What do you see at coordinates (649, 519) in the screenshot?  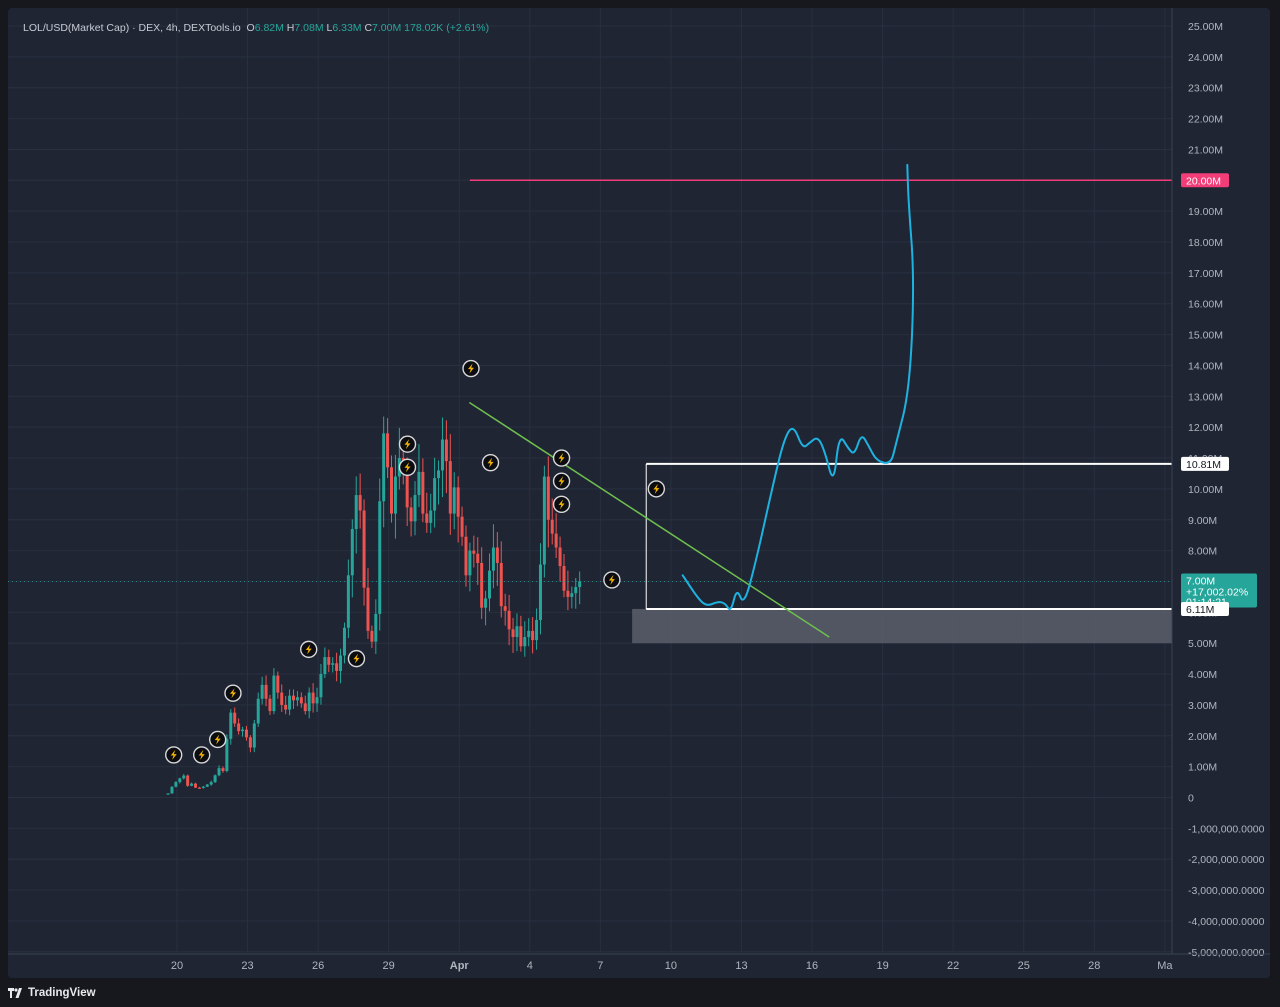 I see `descending-trendline` at bounding box center [649, 519].